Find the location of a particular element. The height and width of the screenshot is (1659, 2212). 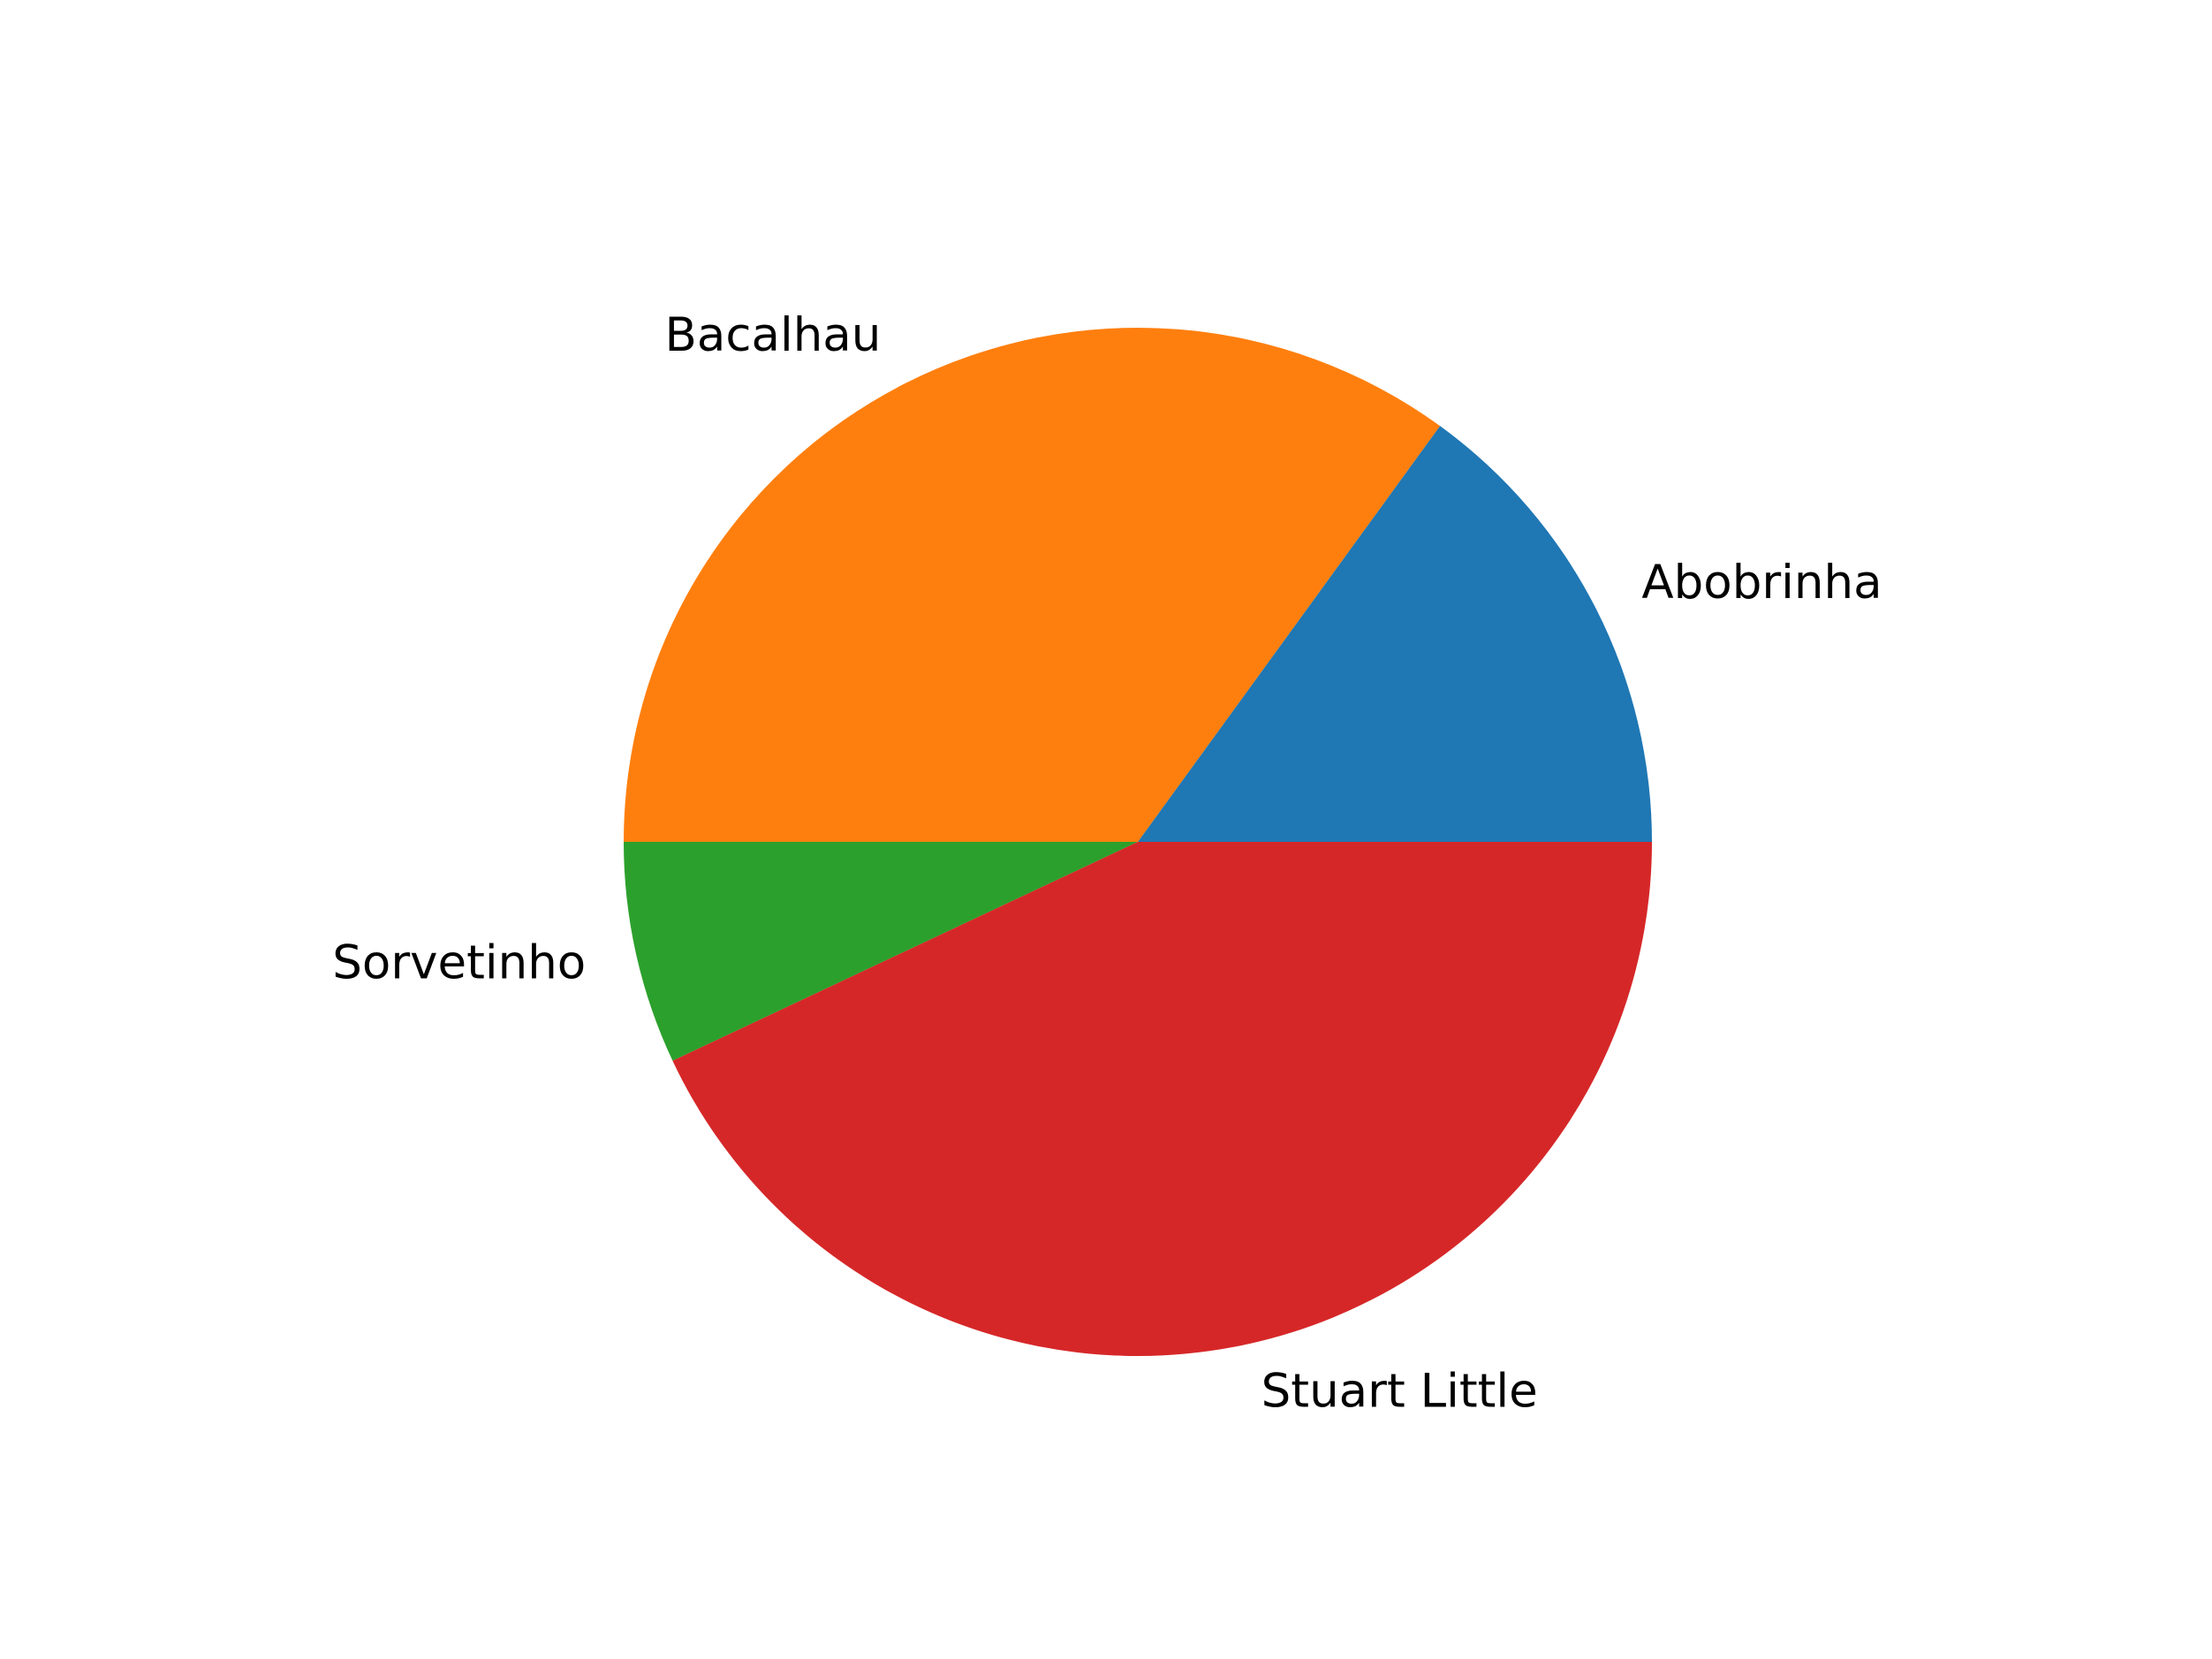

pie-label-stuart-little: Stuart Little is located at coordinates (1399, 1391).